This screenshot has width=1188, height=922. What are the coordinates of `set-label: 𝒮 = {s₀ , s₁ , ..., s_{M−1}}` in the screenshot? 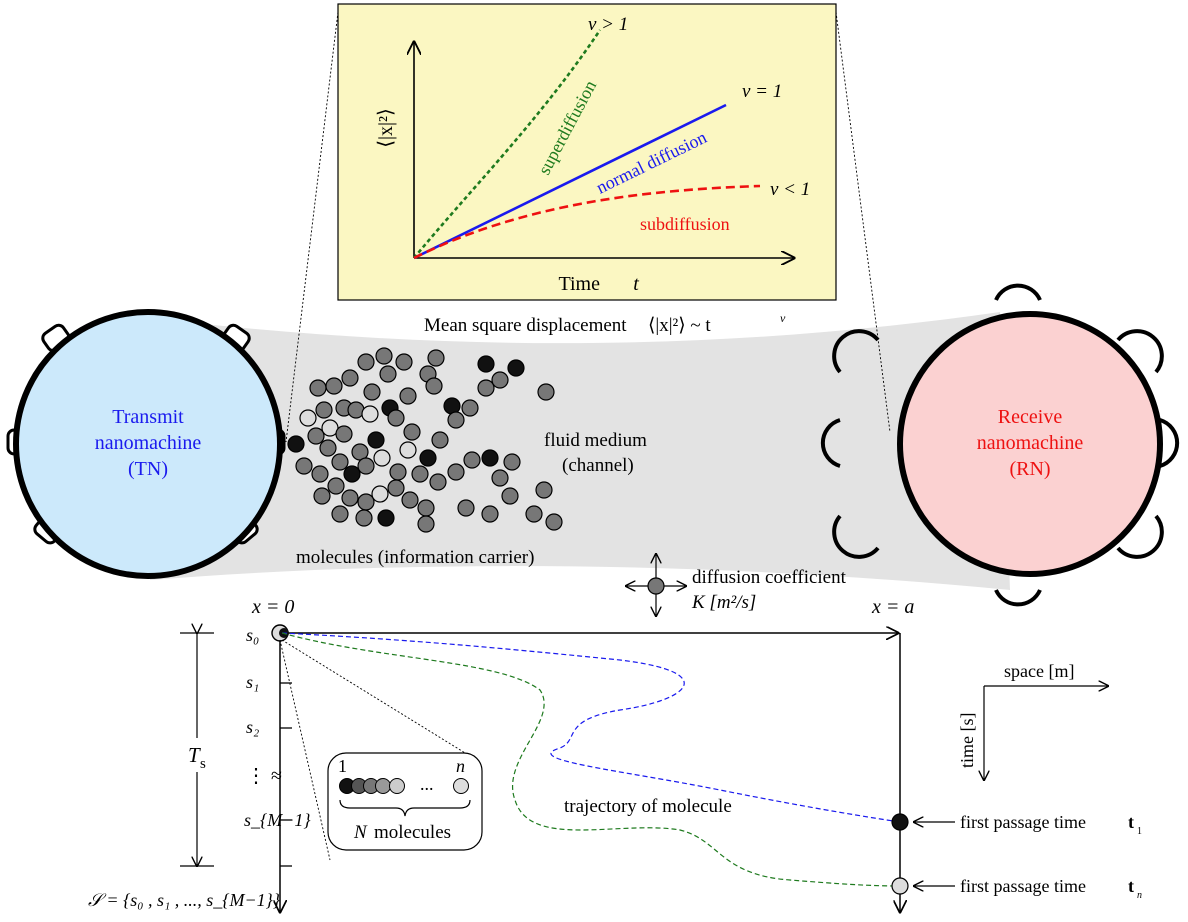 It's located at (184, 900).